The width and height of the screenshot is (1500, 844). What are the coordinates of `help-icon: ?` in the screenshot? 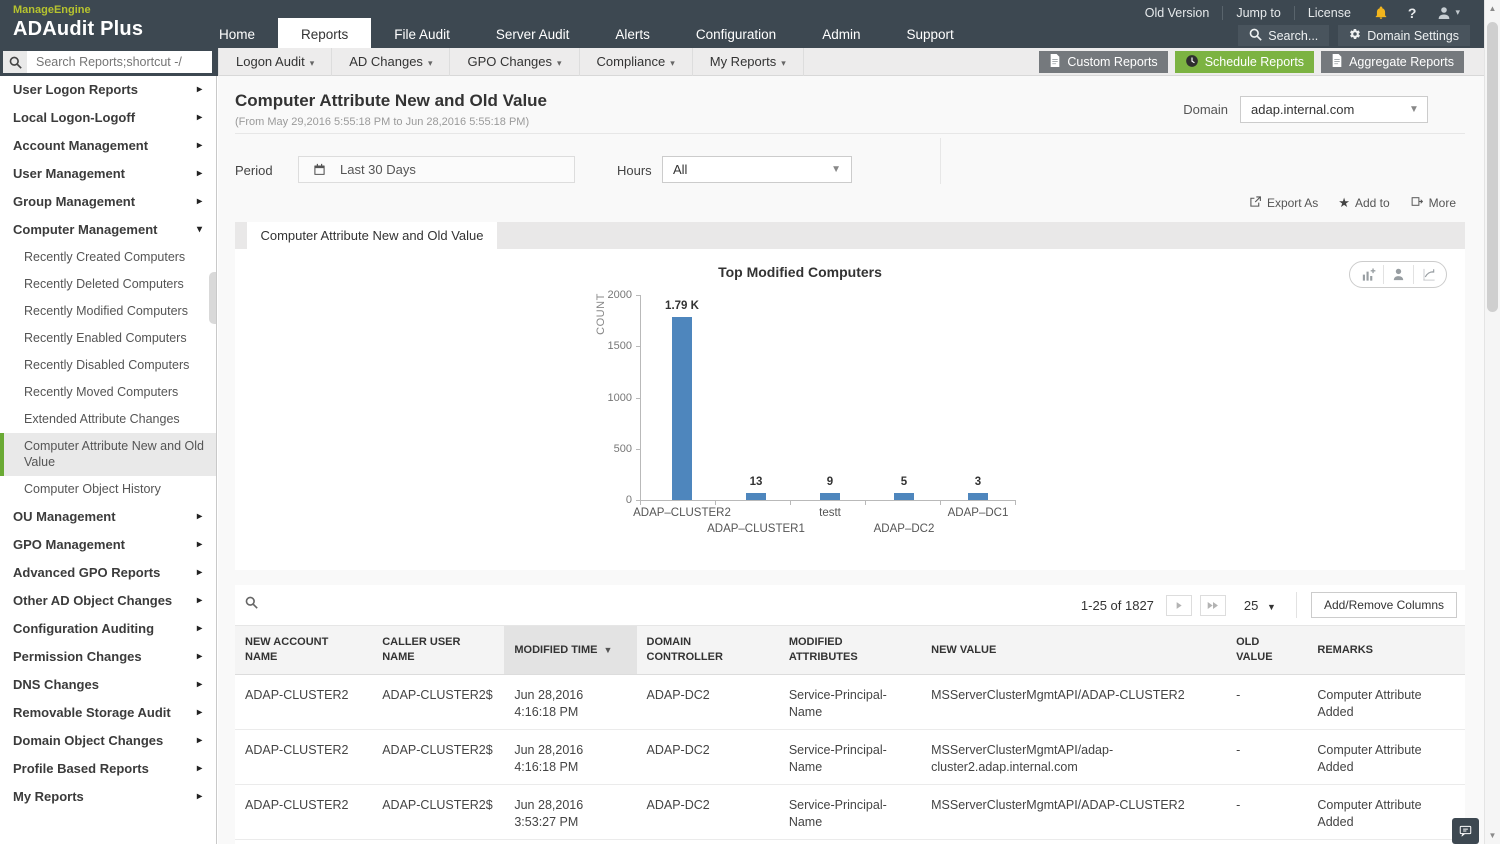 It's located at (1412, 12).